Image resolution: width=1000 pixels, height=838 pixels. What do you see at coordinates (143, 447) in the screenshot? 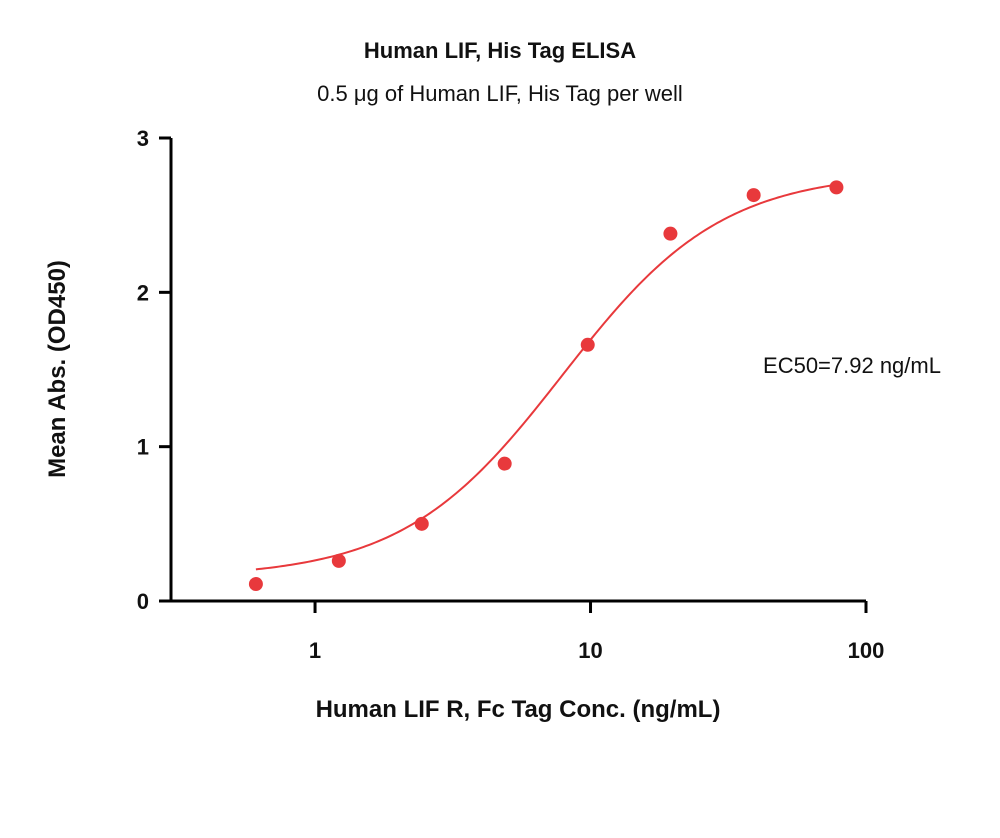
I see `y-tick-label: 1` at bounding box center [143, 447].